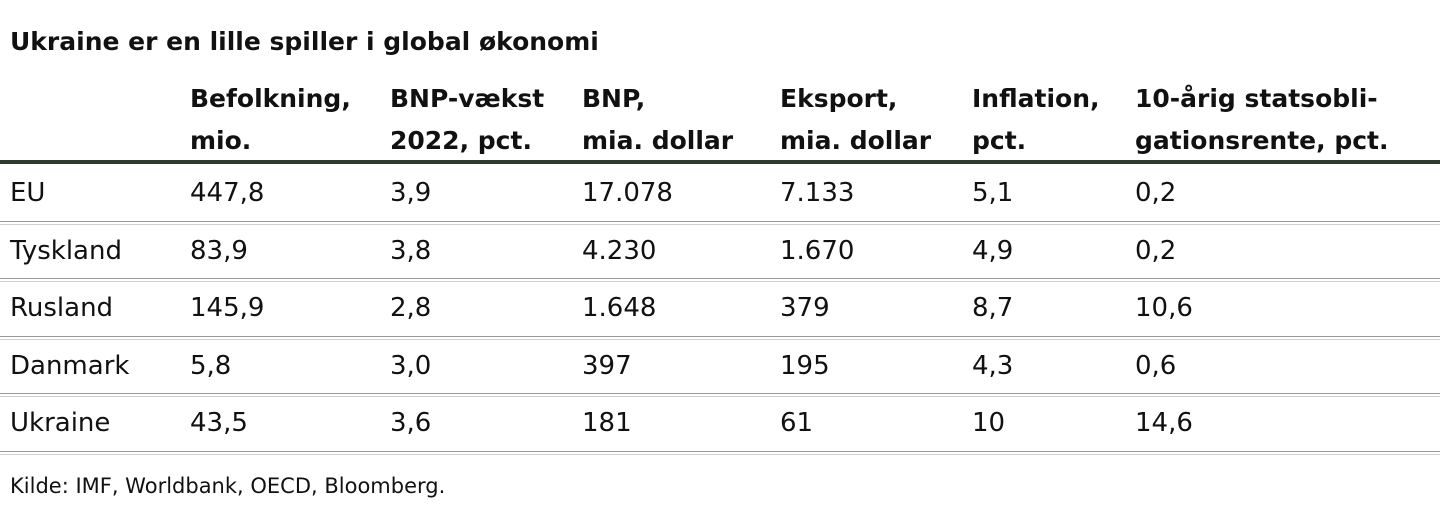 Image resolution: width=1440 pixels, height=519 pixels. Describe the element at coordinates (270, 98) in the screenshot. I see `column-header: Befolkning,` at that location.